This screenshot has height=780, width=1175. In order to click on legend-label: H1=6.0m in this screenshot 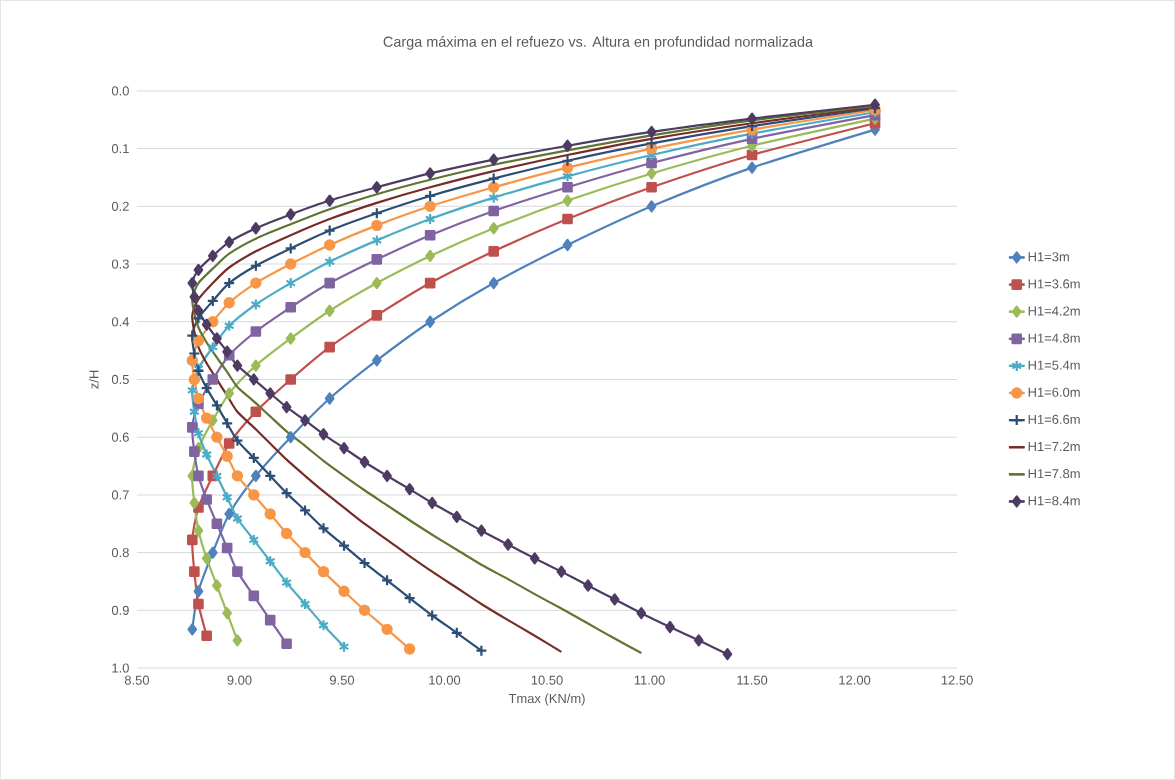, I will do `click(1054, 392)`.